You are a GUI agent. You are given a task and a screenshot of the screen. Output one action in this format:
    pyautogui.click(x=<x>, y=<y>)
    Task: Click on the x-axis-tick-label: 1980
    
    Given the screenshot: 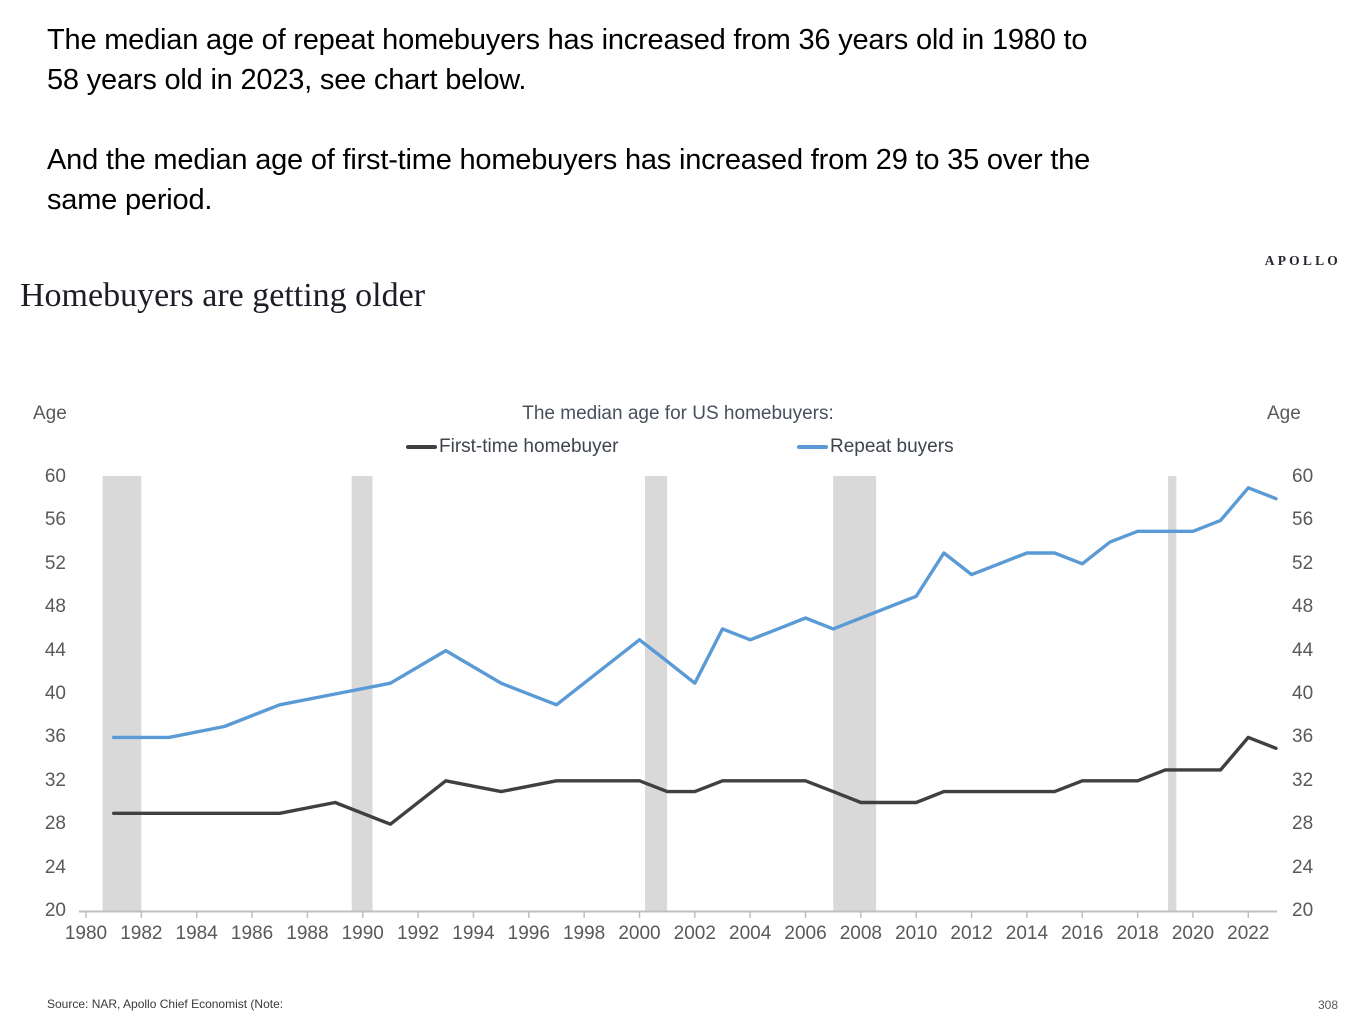 What is the action you would take?
    pyautogui.click(x=86, y=933)
    